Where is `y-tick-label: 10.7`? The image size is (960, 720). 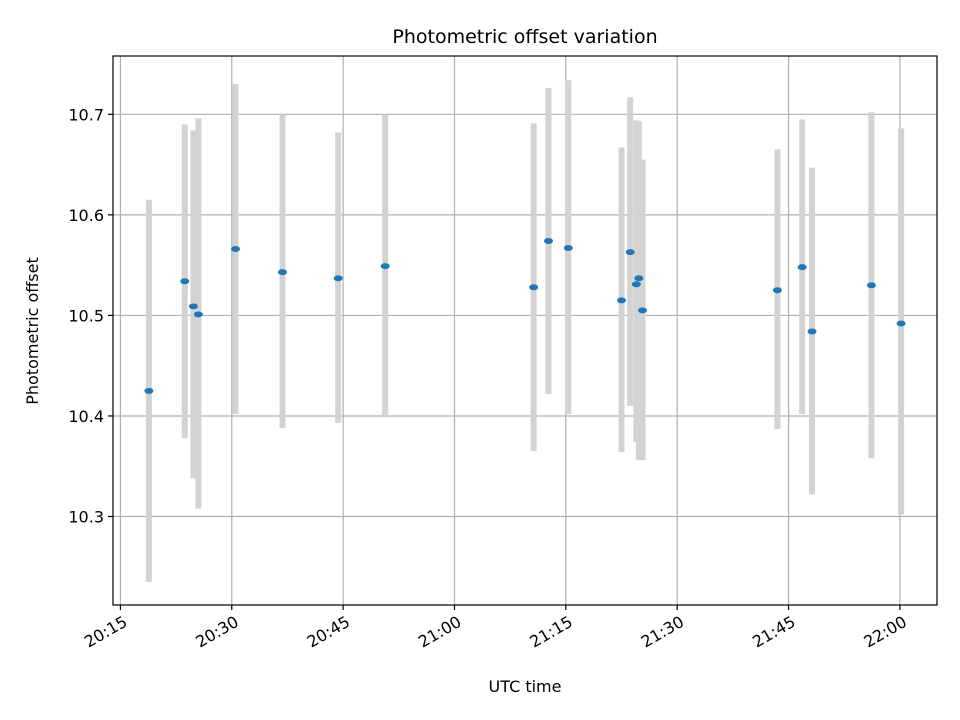
y-tick-label: 10.7 is located at coordinates (86, 114).